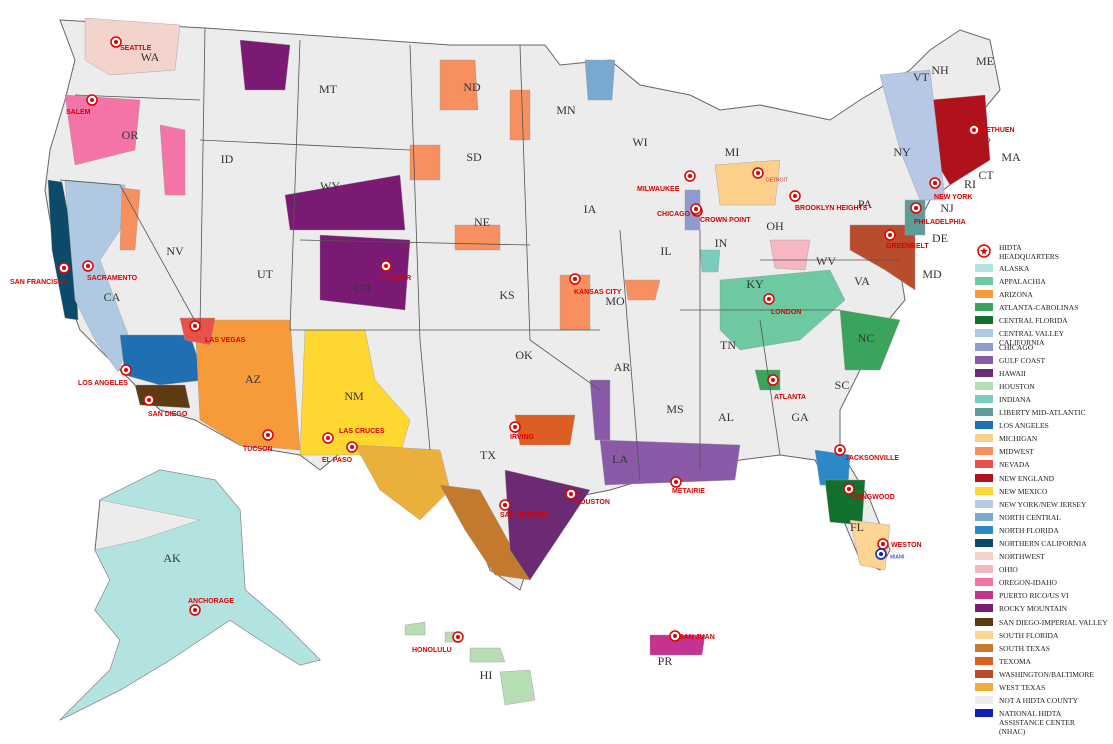 The height and width of the screenshot is (744, 1113). I want to click on hq-label: CHICAGO, so click(674, 214).